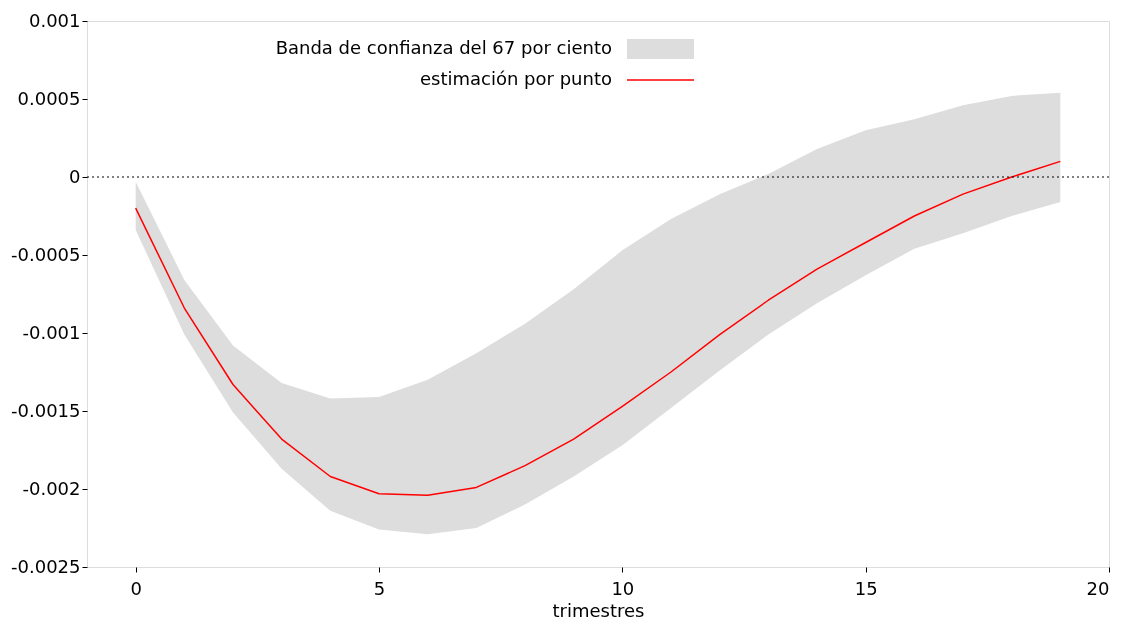  Describe the element at coordinates (623, 588) in the screenshot. I see `x-tick-label: 10` at that location.